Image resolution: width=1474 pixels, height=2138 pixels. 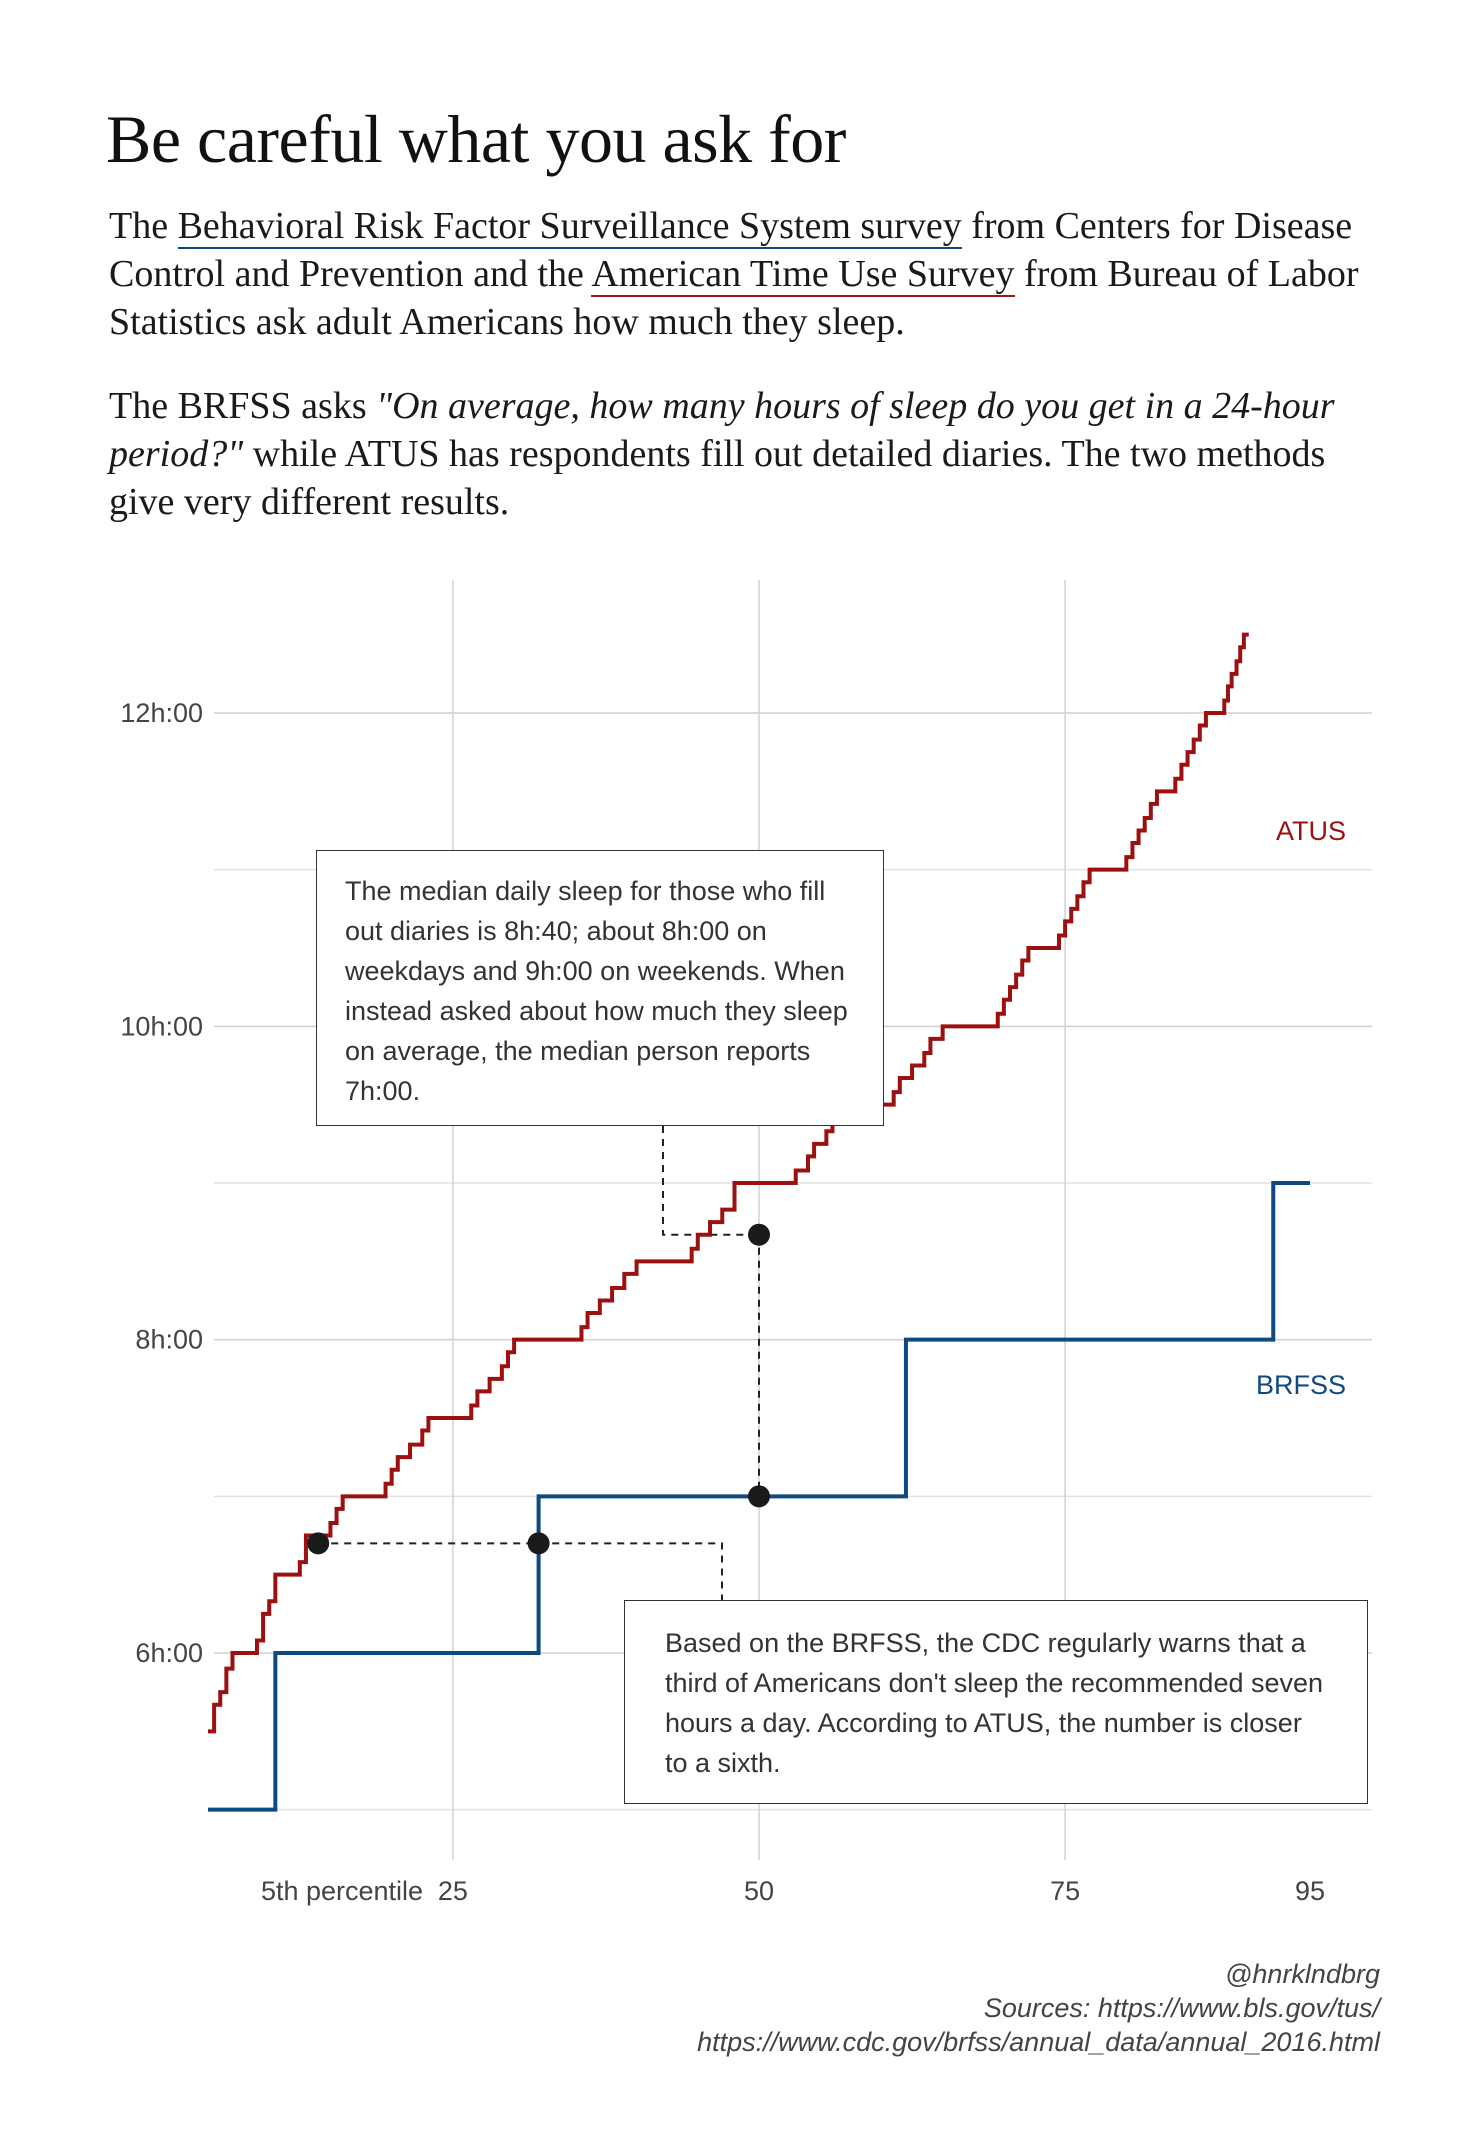 I want to click on y-tick-label: 6h:00, so click(x=169, y=1653).